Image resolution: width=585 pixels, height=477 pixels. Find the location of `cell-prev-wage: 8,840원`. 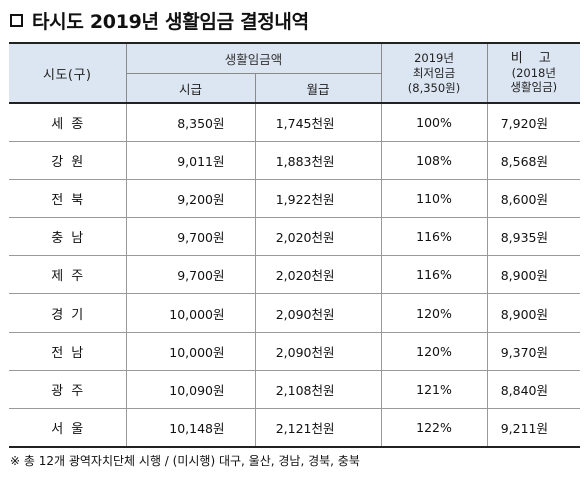

cell-prev-wage: 8,840원 is located at coordinates (534, 390).